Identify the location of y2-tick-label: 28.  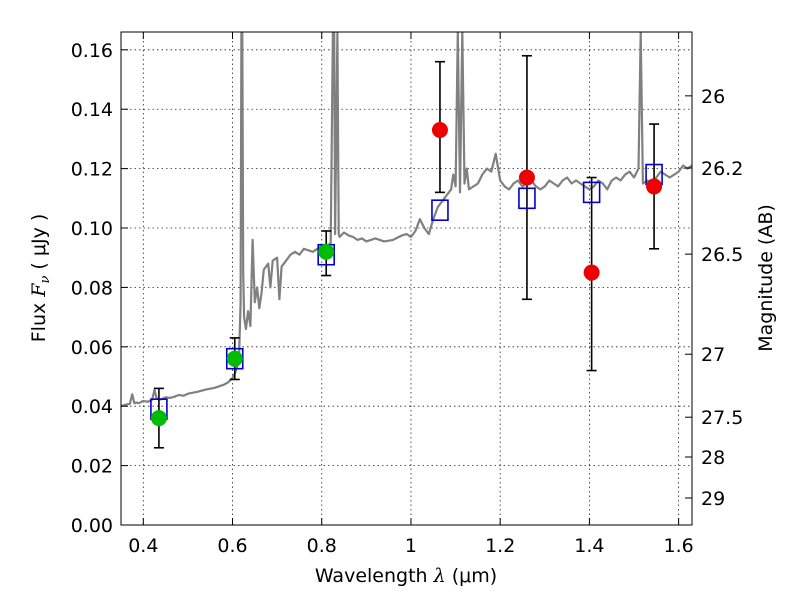
(713, 458).